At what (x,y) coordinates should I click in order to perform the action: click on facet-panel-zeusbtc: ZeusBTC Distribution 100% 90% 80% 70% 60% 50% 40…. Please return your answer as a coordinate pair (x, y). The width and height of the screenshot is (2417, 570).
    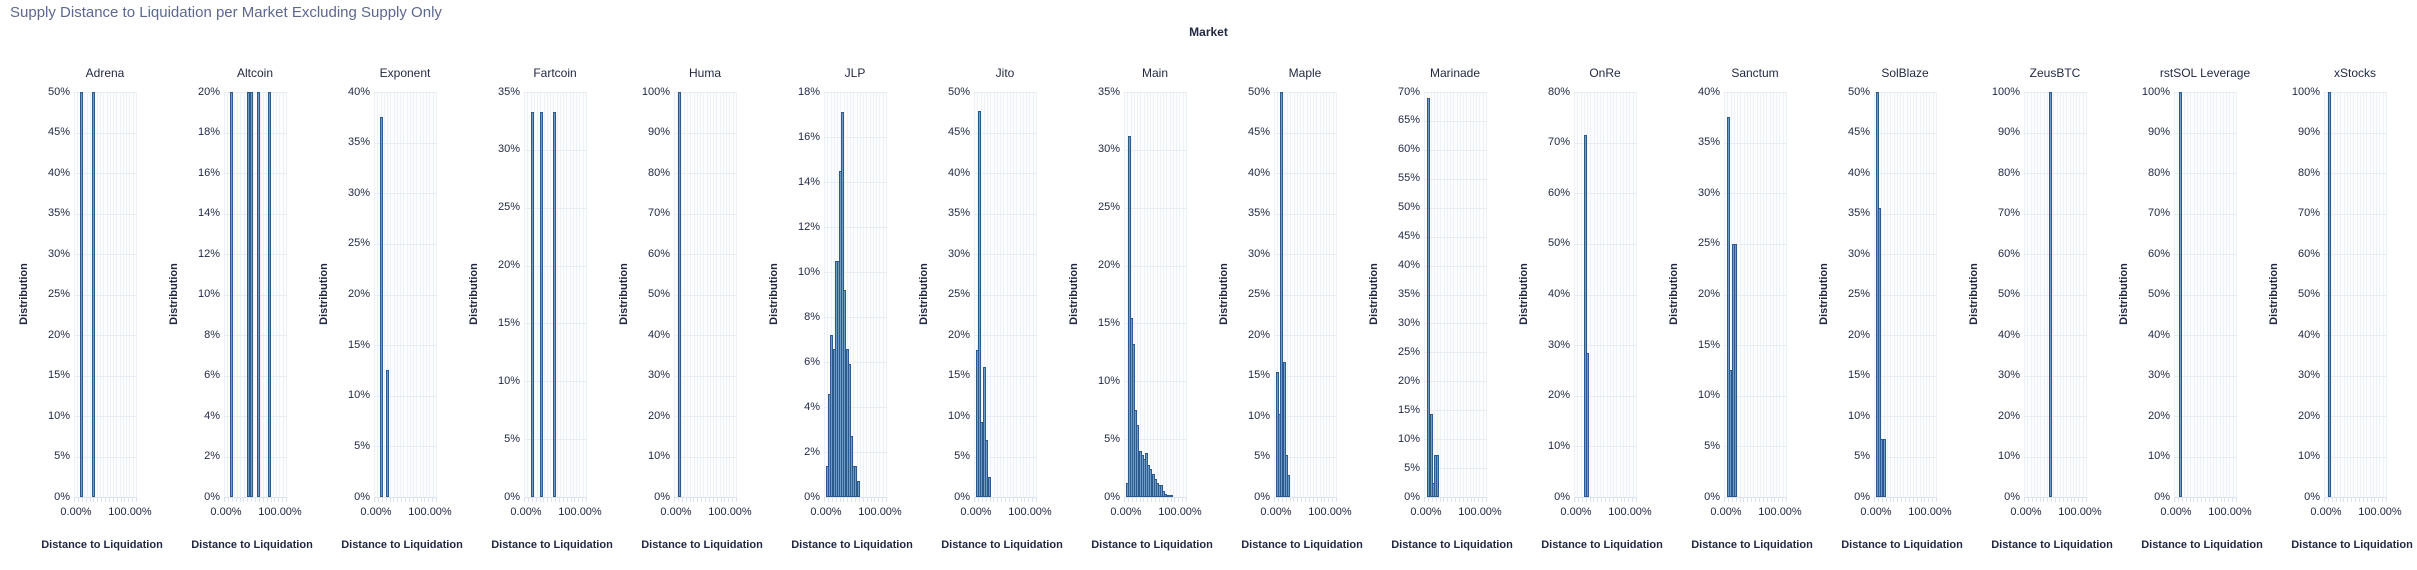
    Looking at the image, I should click on (2039, 315).